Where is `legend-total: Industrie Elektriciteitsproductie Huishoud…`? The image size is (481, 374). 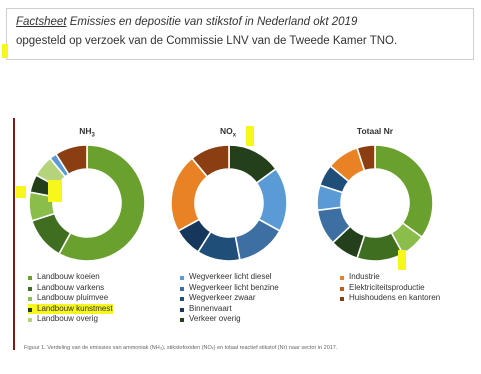 legend-total: Industrie Elektriciteitsproductie Huishoud… is located at coordinates (390, 288).